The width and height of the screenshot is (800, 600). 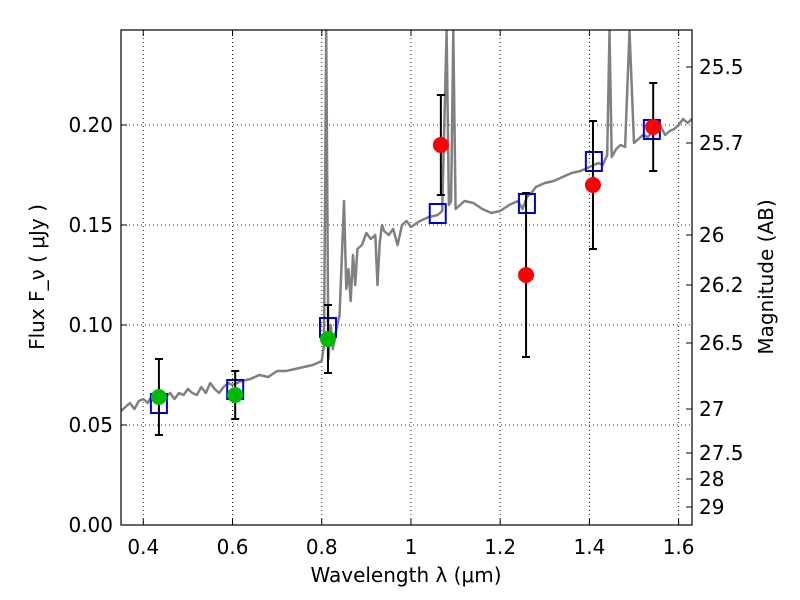 What do you see at coordinates (589, 547) in the screenshot?
I see `x-tick-label: 1.4` at bounding box center [589, 547].